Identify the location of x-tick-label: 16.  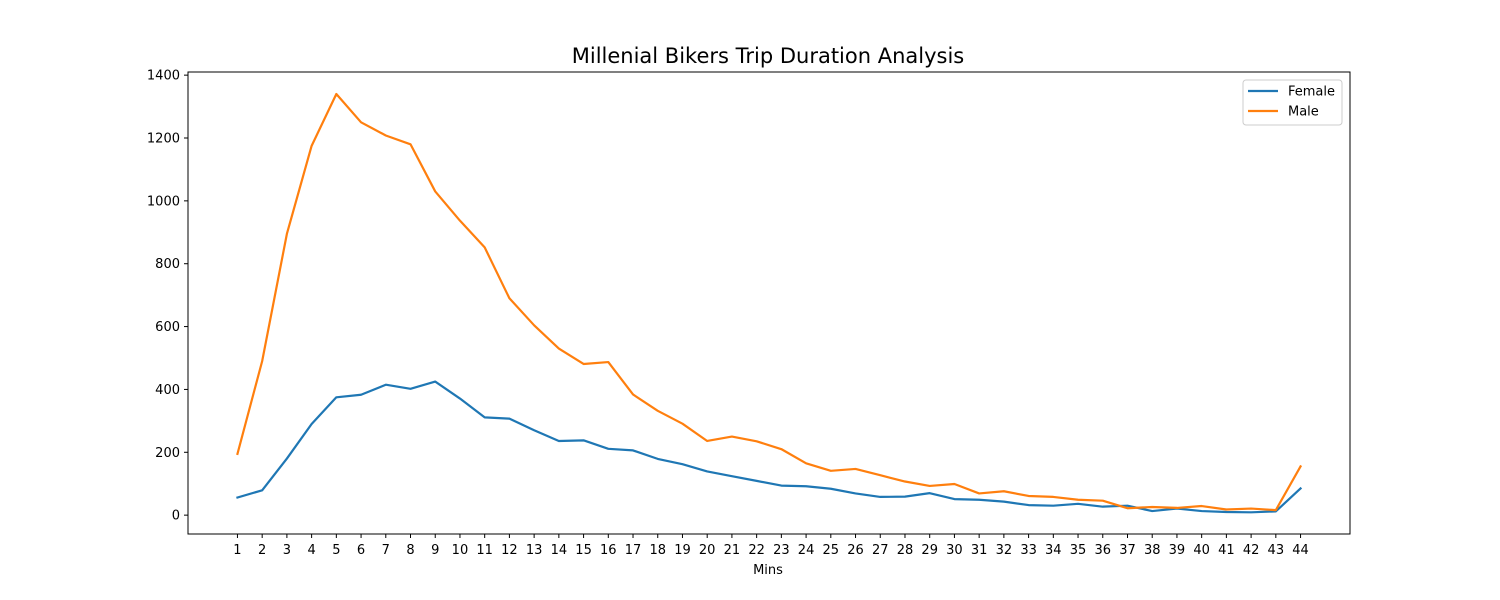
(608, 550).